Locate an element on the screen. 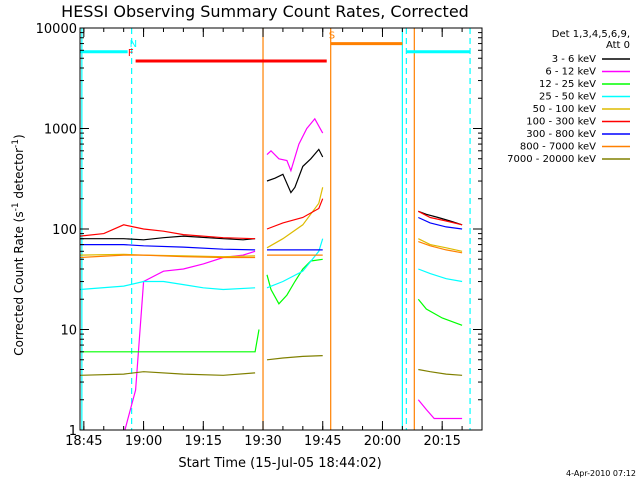 This screenshot has width=640, height=480. y-tick-label: 10 is located at coordinates (68, 331).